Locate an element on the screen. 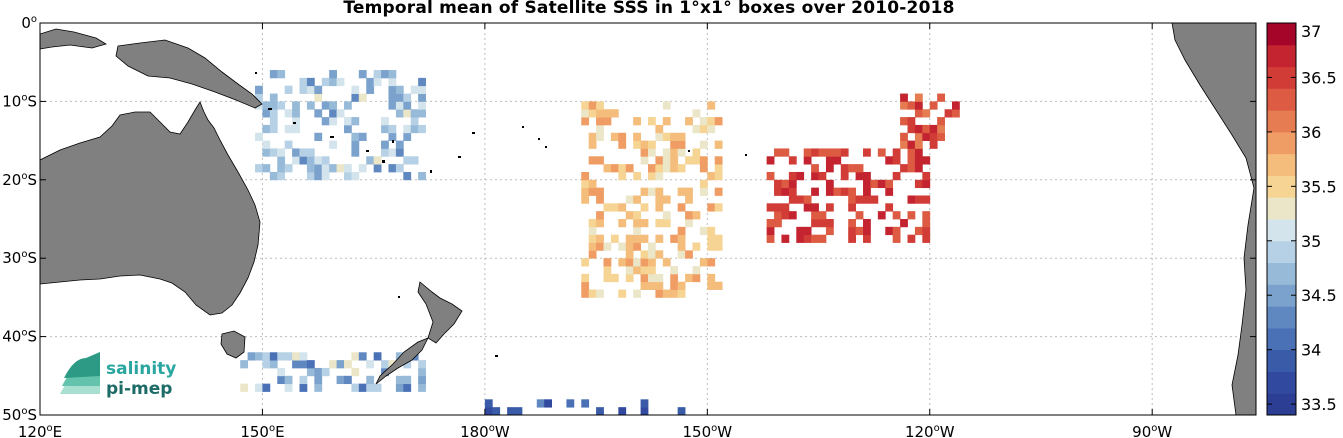  x-tick-label: 120oE is located at coordinates (40, 430).